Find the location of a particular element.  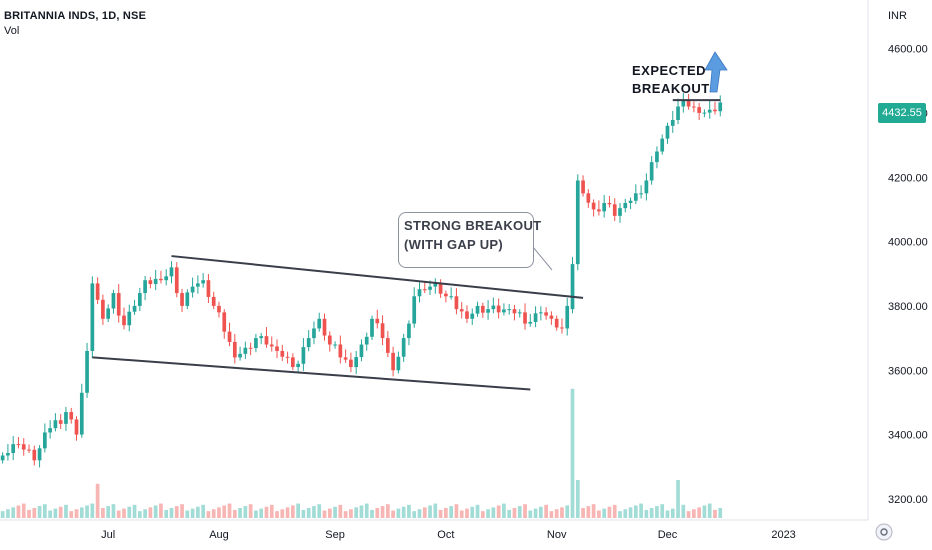

volume-indicator-label: Vol is located at coordinates (12, 31).